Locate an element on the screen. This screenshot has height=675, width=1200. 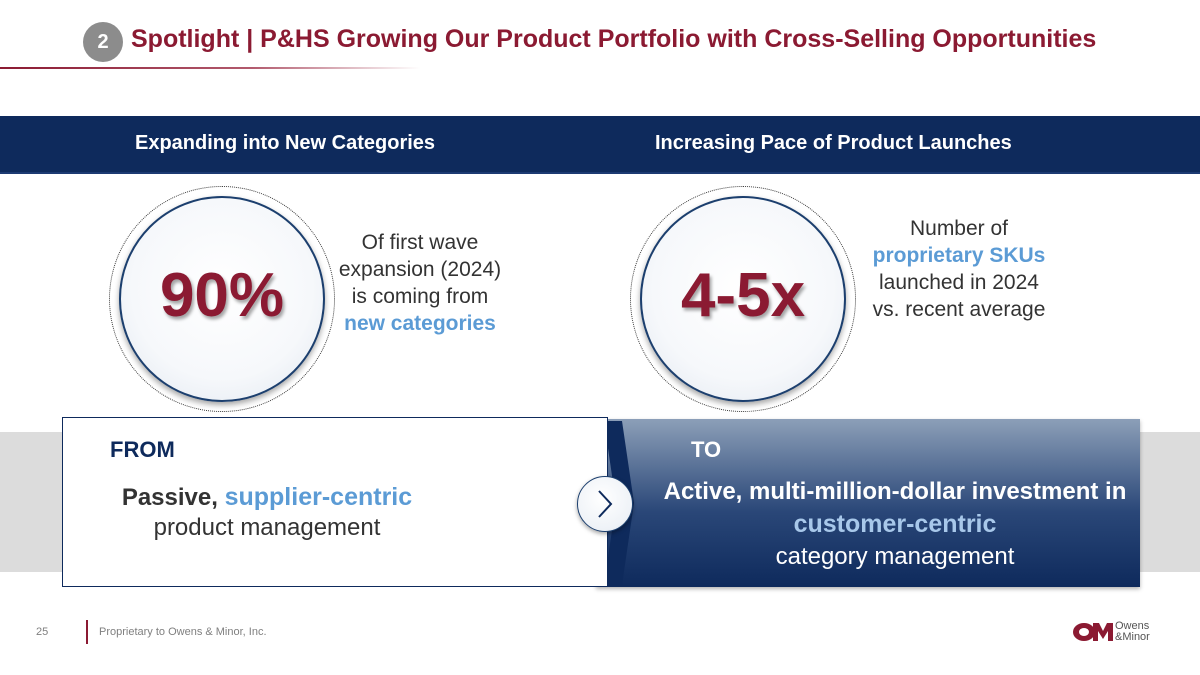
left-stat-circle: 90% is located at coordinates (222, 299).